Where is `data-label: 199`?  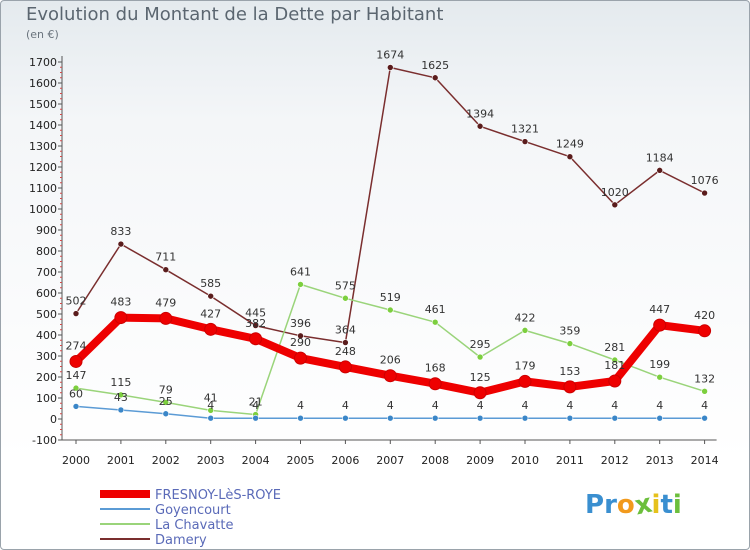
data-label: 199 is located at coordinates (659, 364).